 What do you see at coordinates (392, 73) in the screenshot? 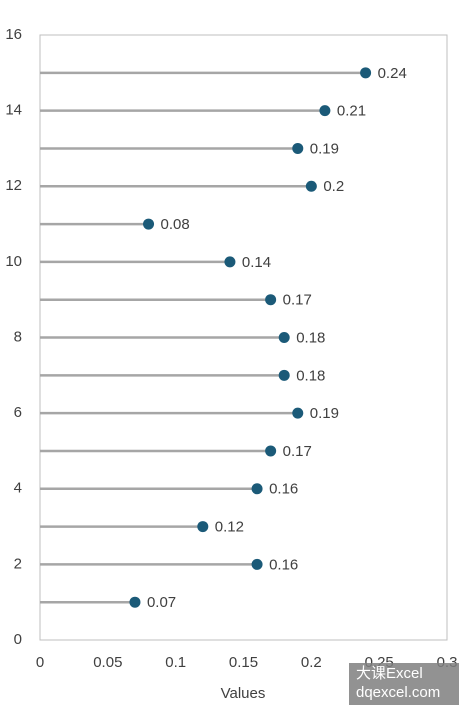
I see `data-label: 0.24` at bounding box center [392, 73].